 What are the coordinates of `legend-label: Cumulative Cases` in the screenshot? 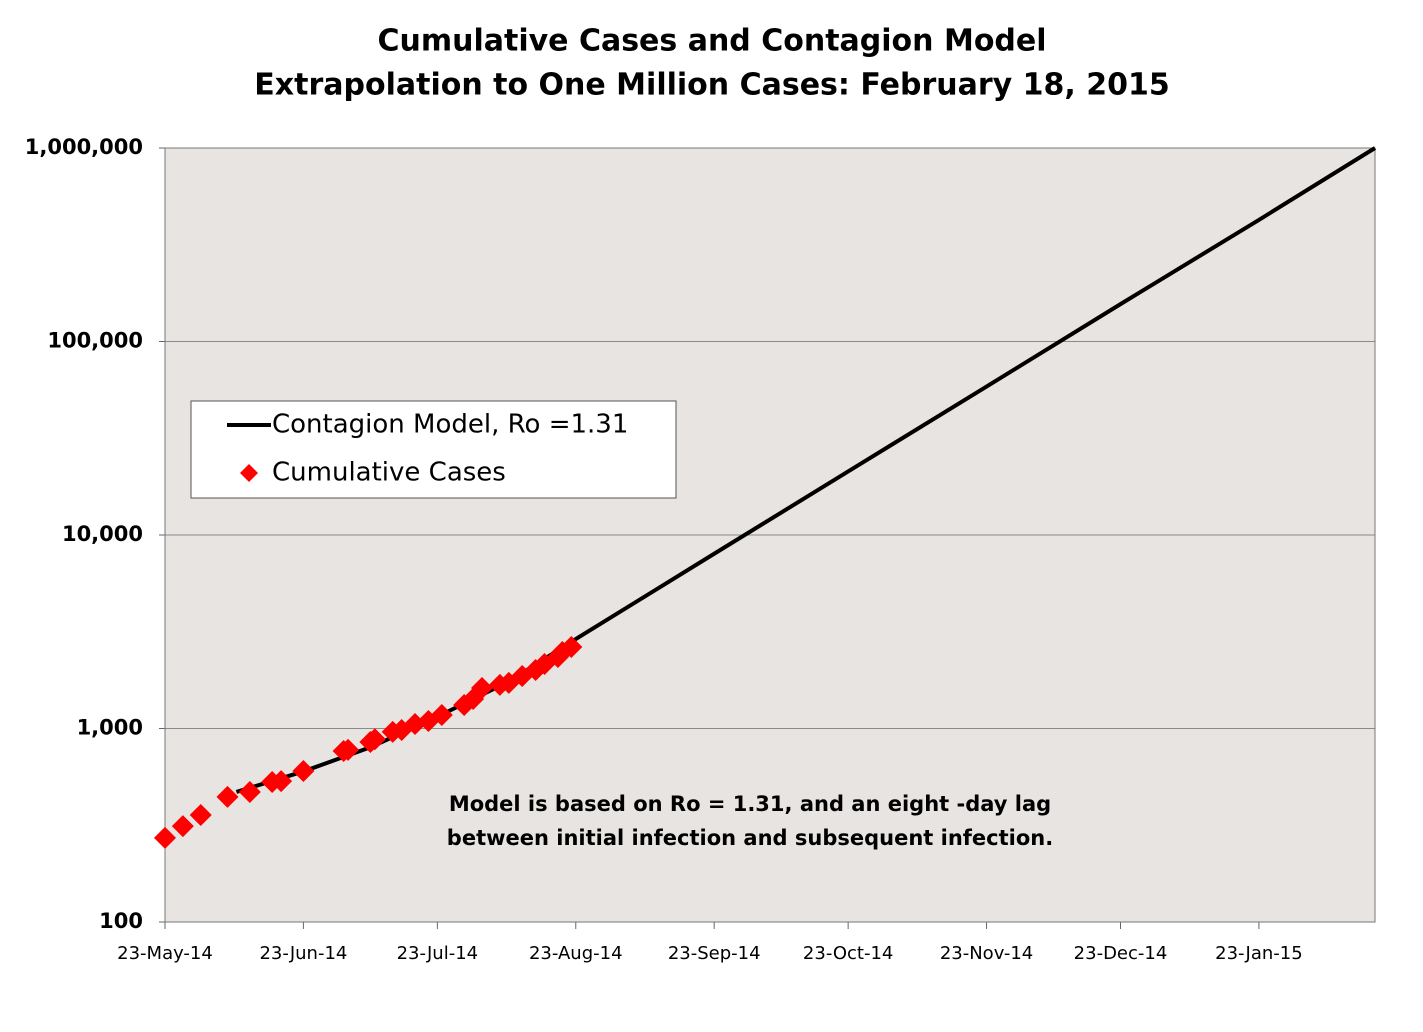 It's located at (389, 473).